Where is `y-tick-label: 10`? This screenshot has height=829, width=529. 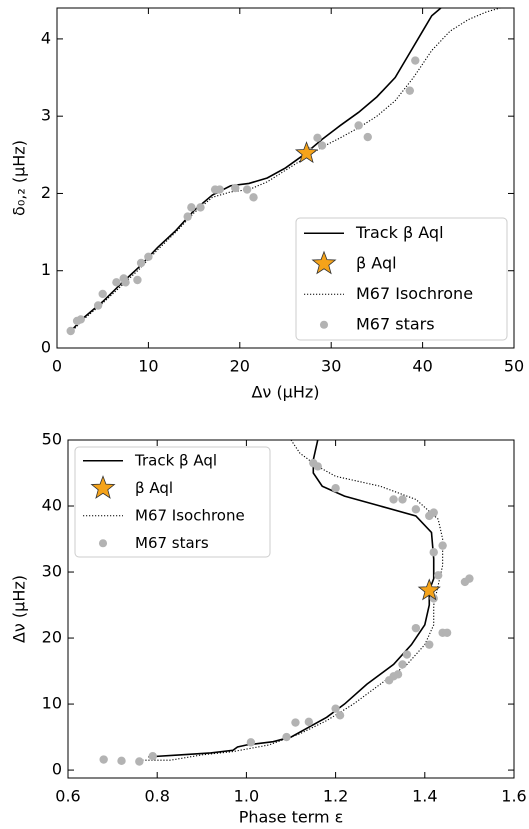
y-tick-label: 10 is located at coordinates (52, 703).